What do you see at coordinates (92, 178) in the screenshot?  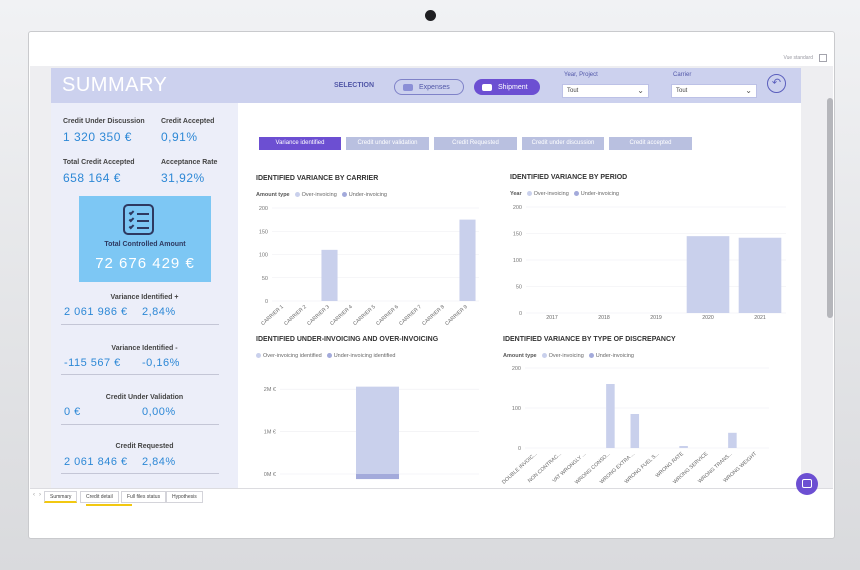 I see `total-credit-accepted-value: 658 164 €` at bounding box center [92, 178].